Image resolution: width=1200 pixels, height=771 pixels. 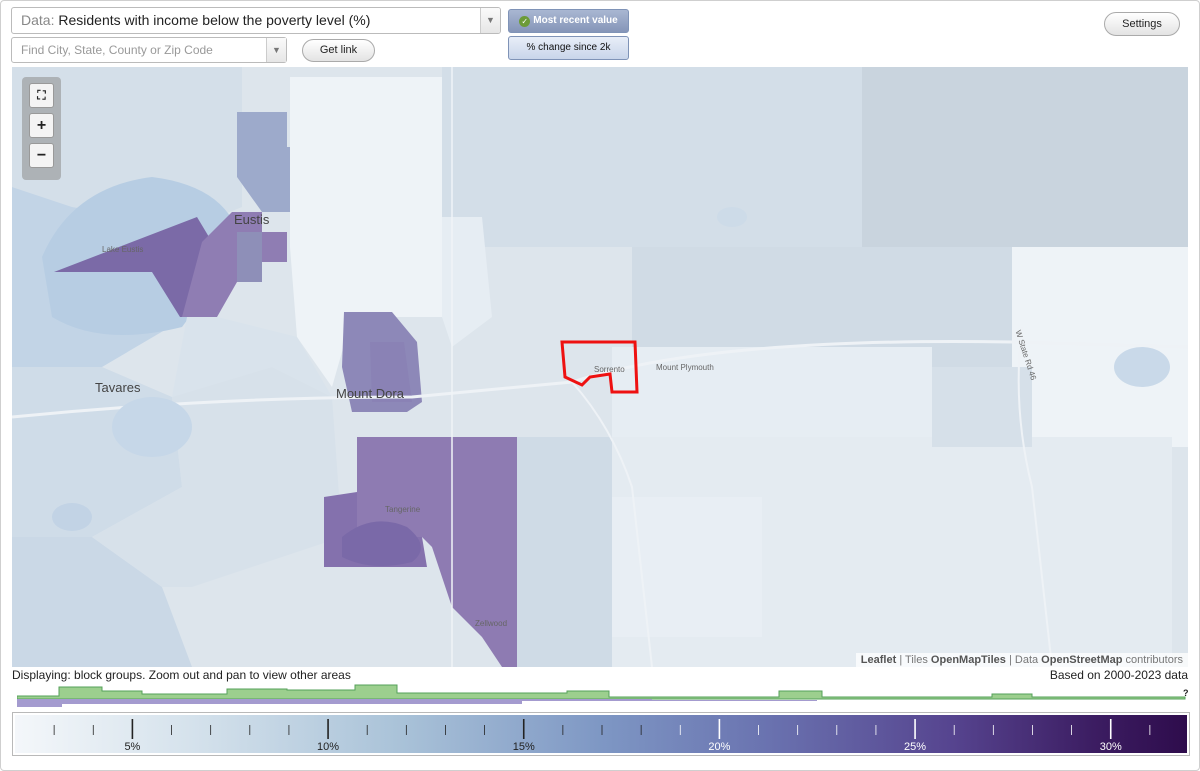 What do you see at coordinates (123, 249) in the screenshot?
I see `map-label-lake-eustis: Lake Eustis` at bounding box center [123, 249].